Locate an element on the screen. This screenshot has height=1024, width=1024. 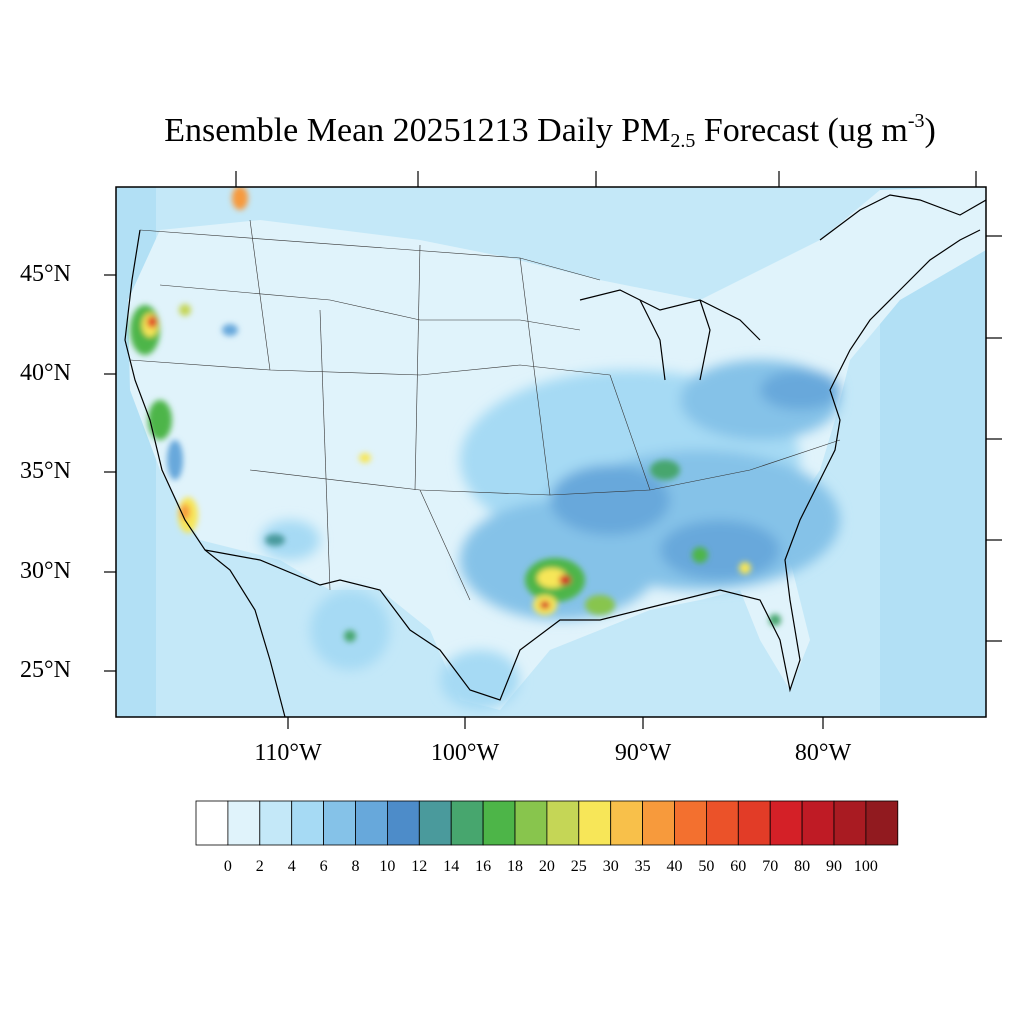
lon-label-90w: 90°W is located at coordinates (643, 753).